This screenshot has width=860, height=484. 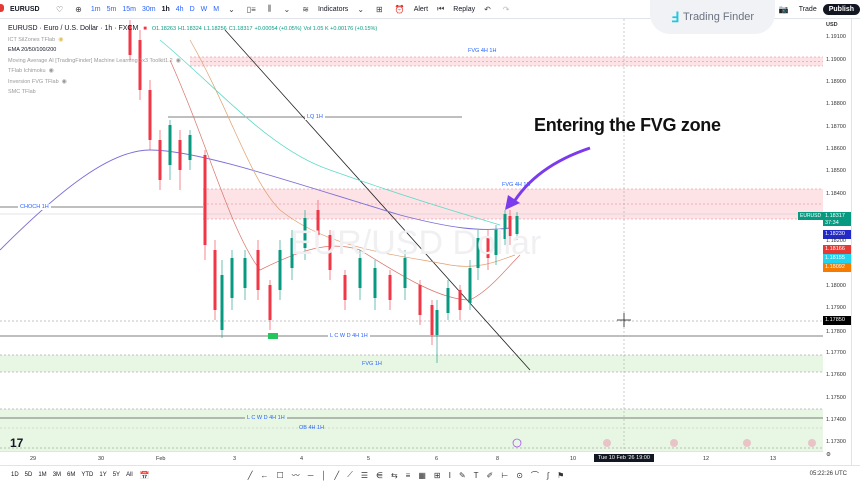 What do you see at coordinates (506, 9) in the screenshot?
I see `redo-icon: ↷` at bounding box center [506, 9].